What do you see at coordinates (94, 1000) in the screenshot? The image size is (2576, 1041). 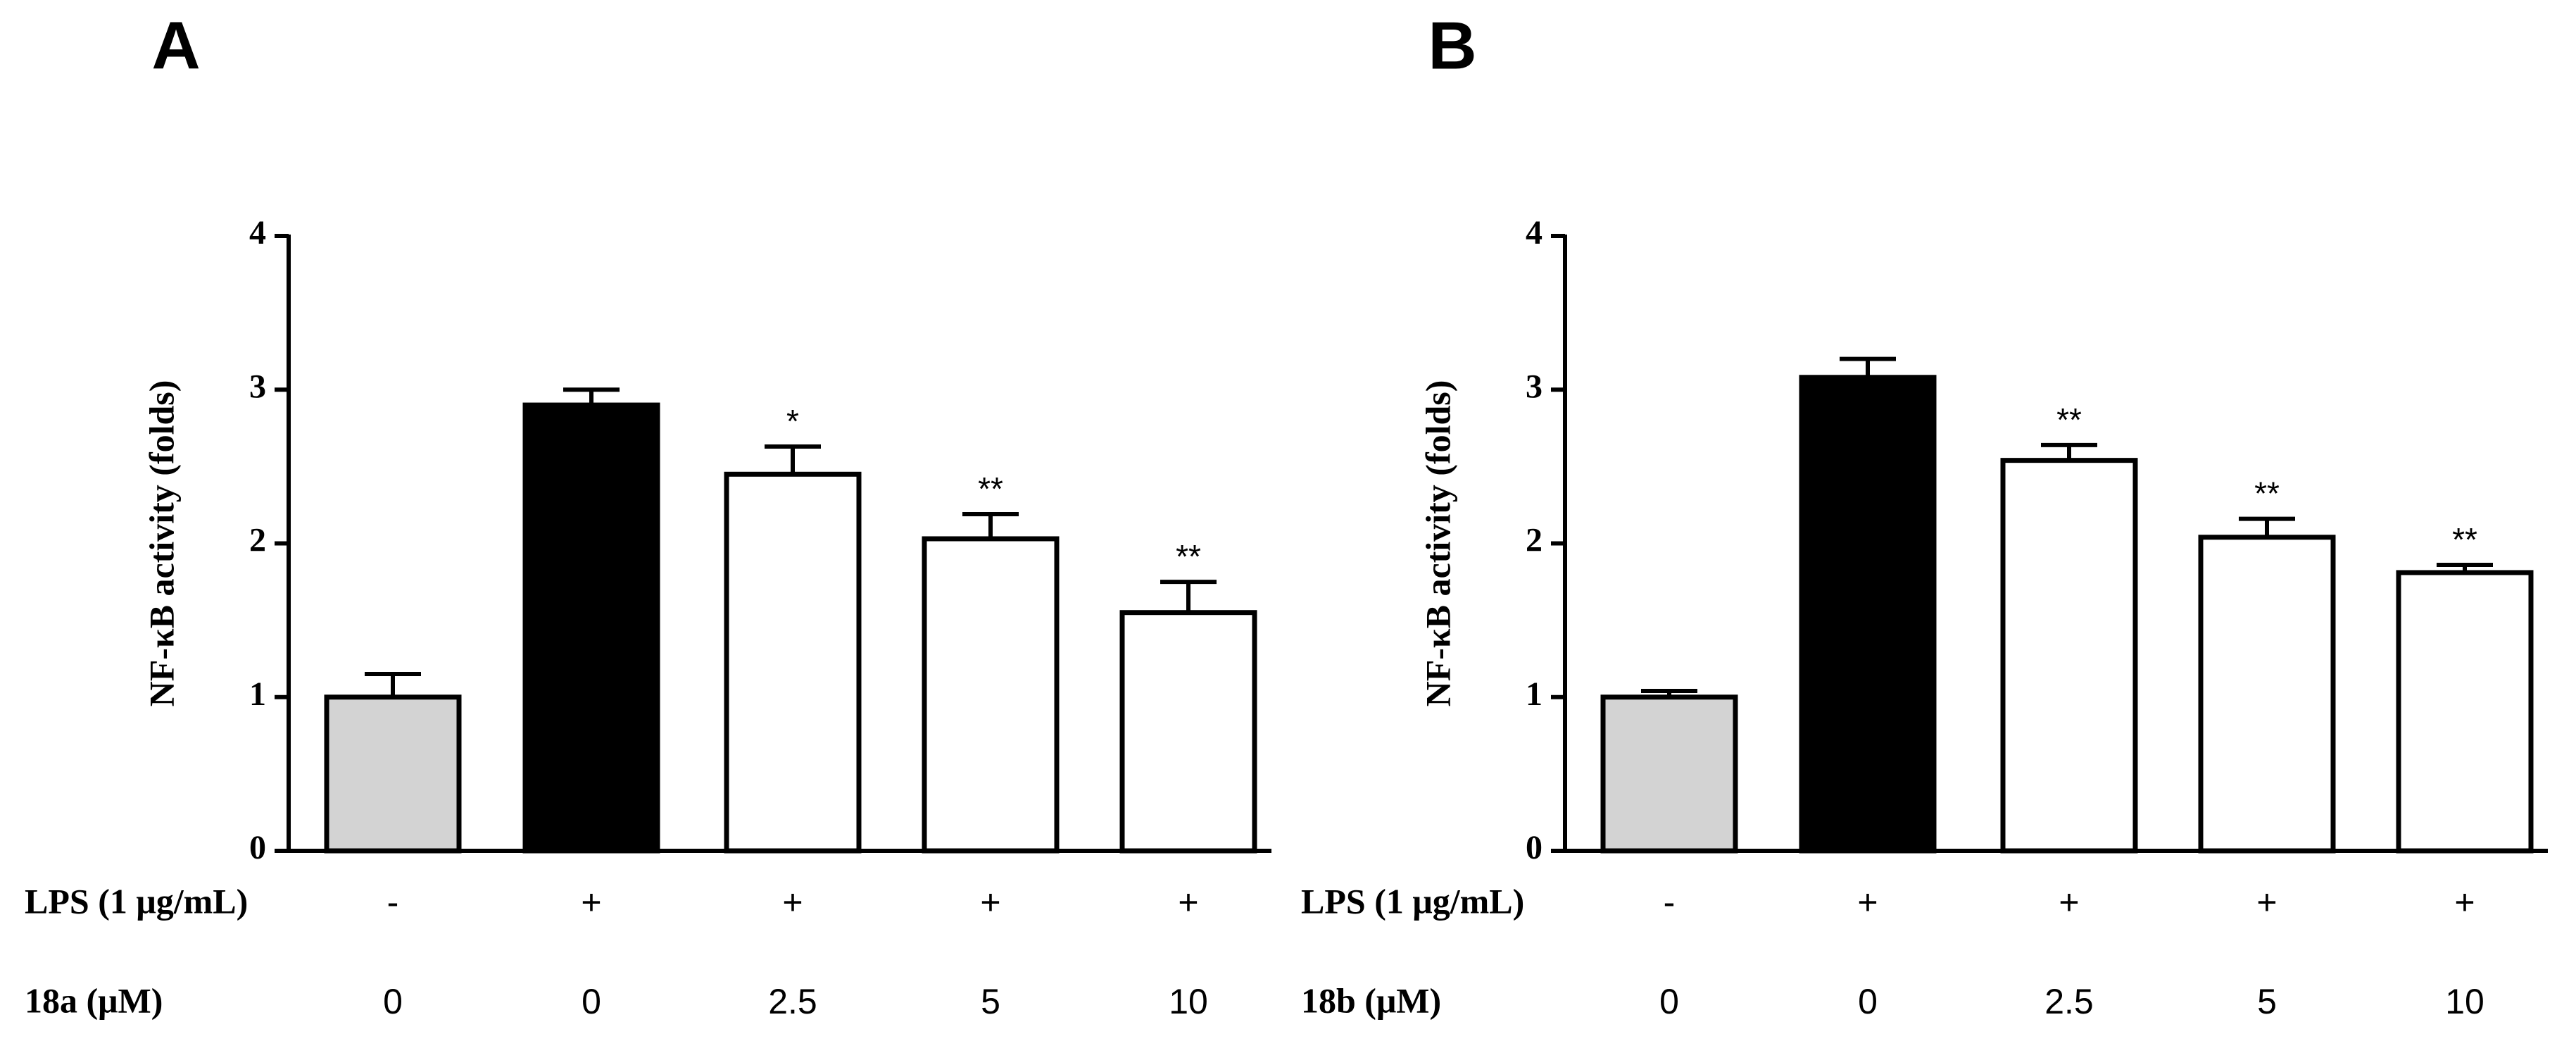 I see `row-label: 18a (μM)` at bounding box center [94, 1000].